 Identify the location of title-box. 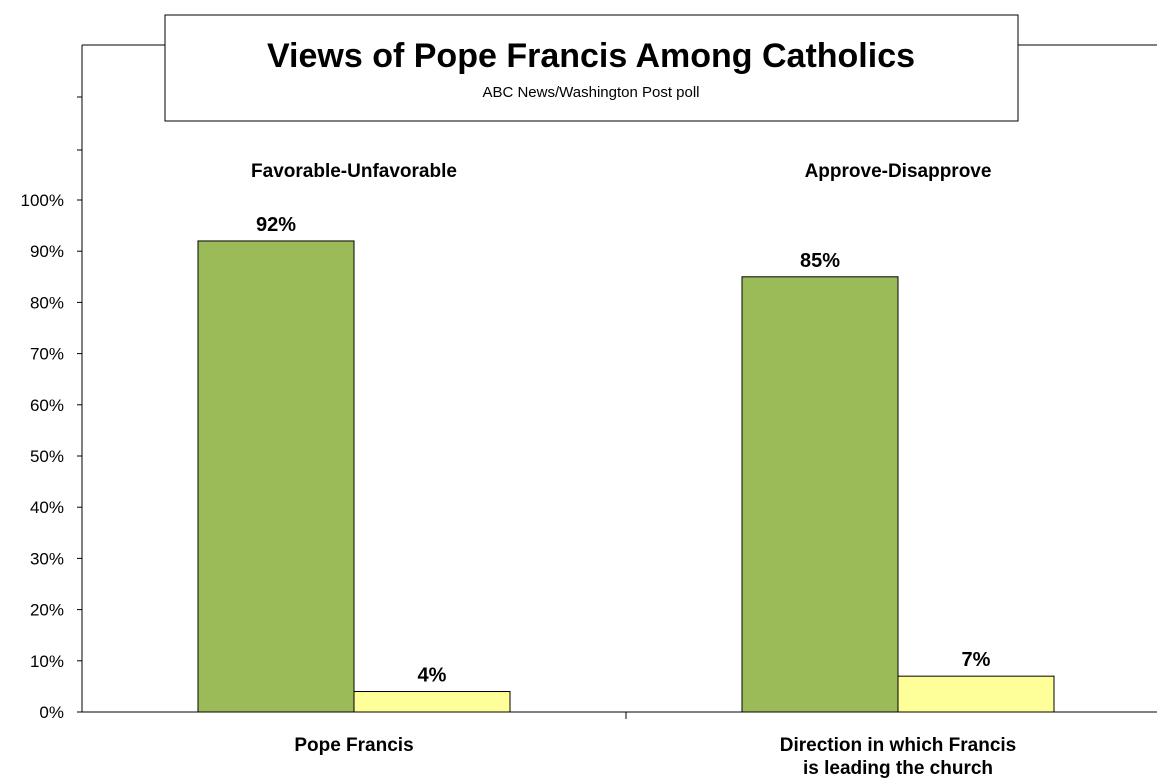
(591, 68).